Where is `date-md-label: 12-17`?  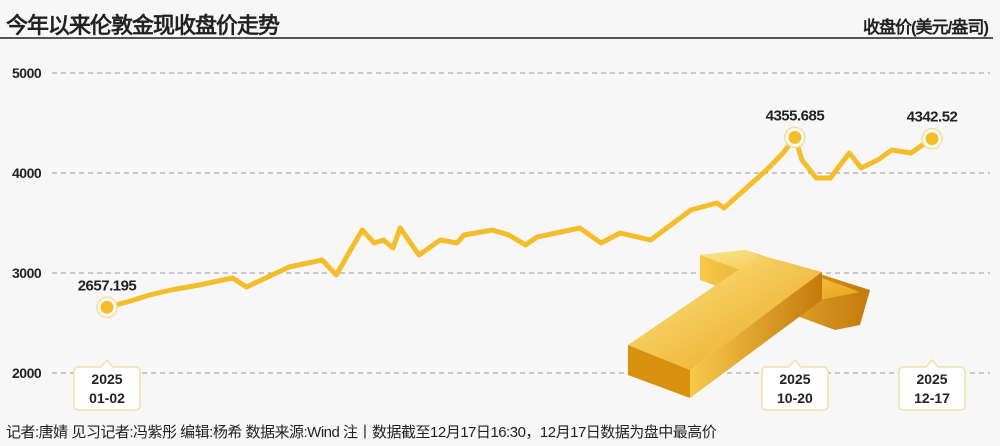 date-md-label: 12-17 is located at coordinates (932, 398).